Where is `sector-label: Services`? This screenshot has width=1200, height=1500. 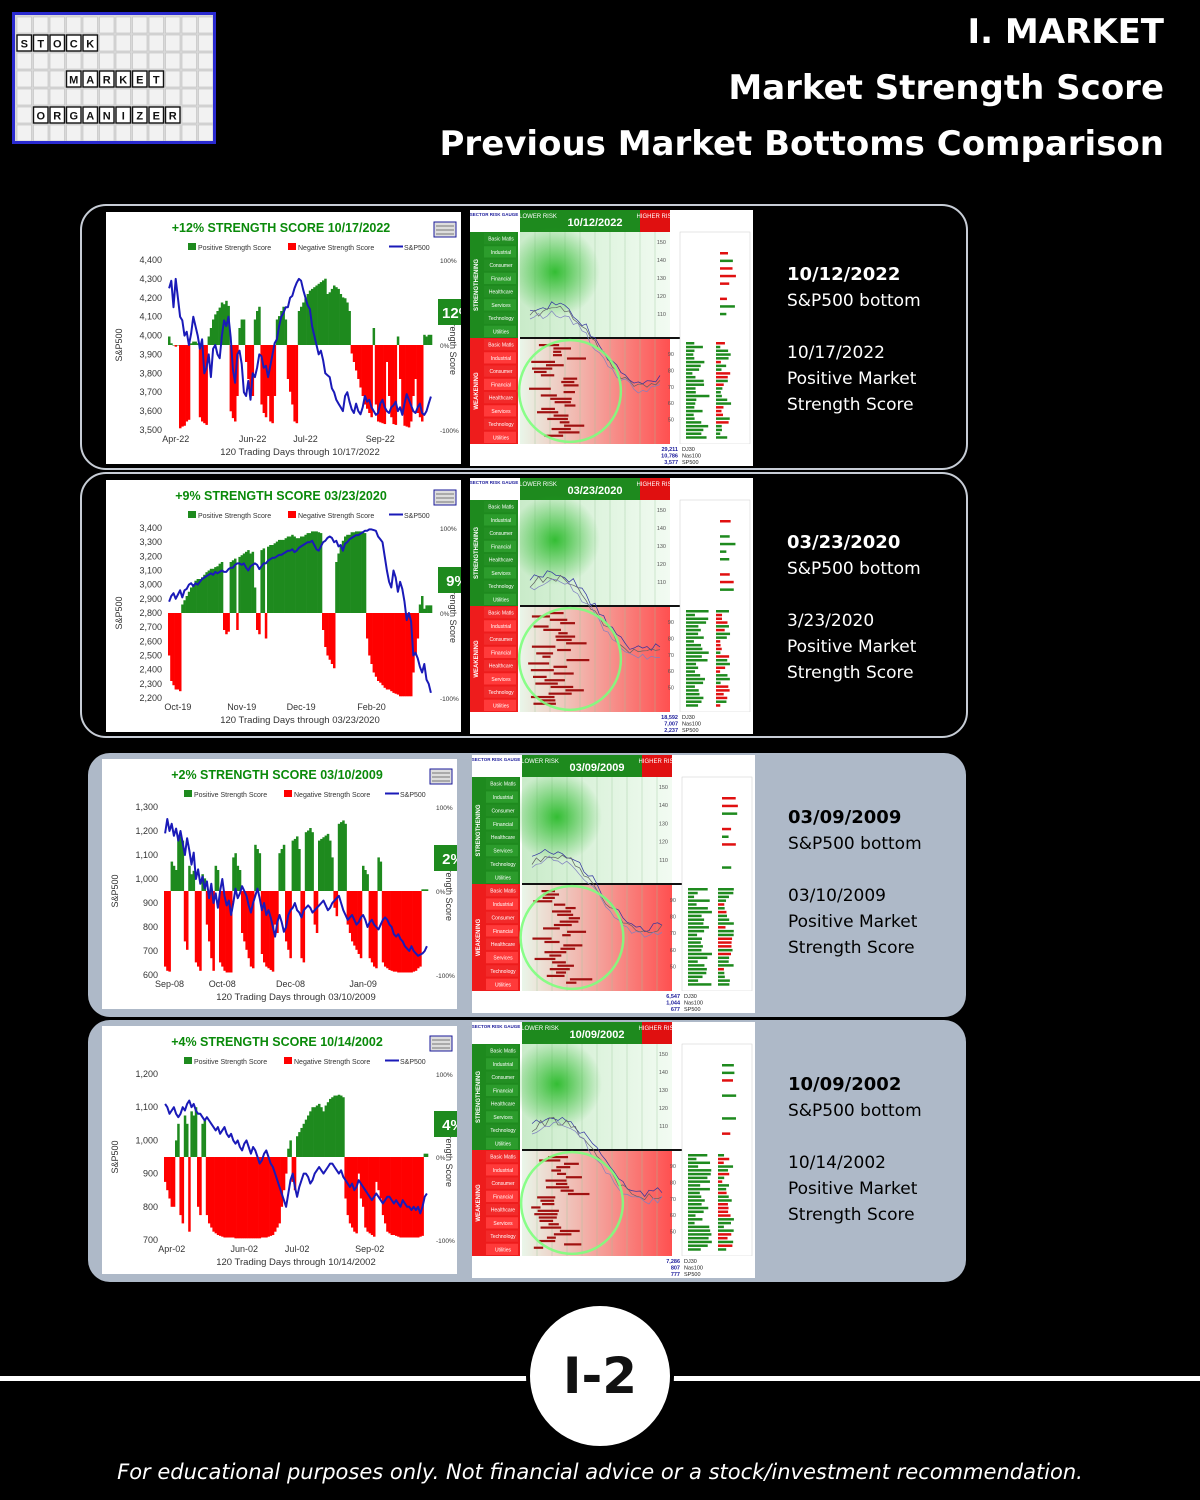
sector-label: Services is located at coordinates (503, 852).